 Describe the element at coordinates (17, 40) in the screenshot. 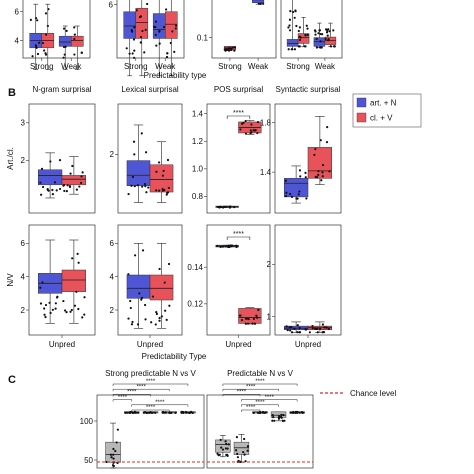

I see `panel-a-tick-label: 4` at that location.